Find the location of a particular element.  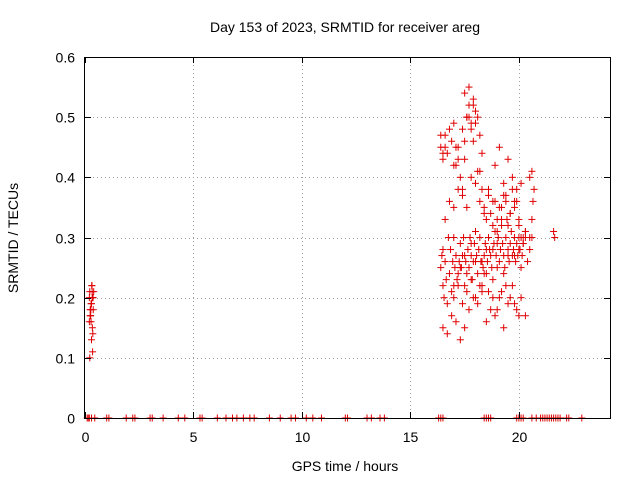

y-tick-label: 0.2 is located at coordinates (66, 299).